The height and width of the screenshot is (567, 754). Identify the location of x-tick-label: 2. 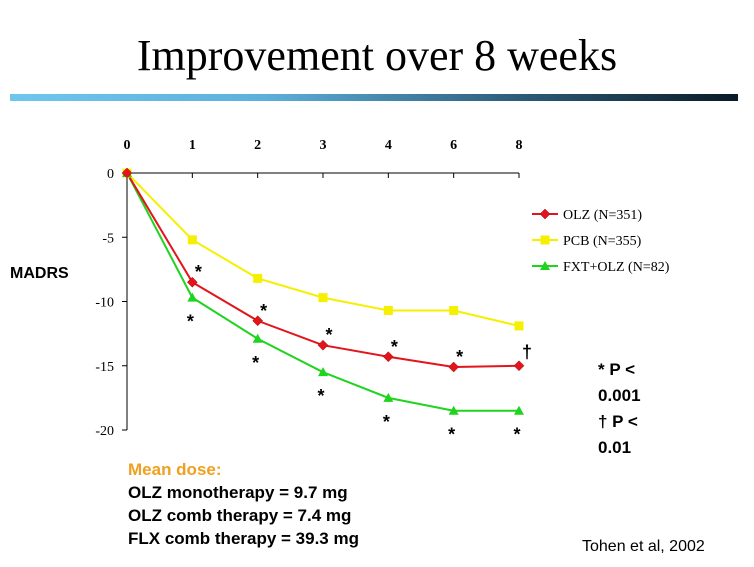
(257, 145).